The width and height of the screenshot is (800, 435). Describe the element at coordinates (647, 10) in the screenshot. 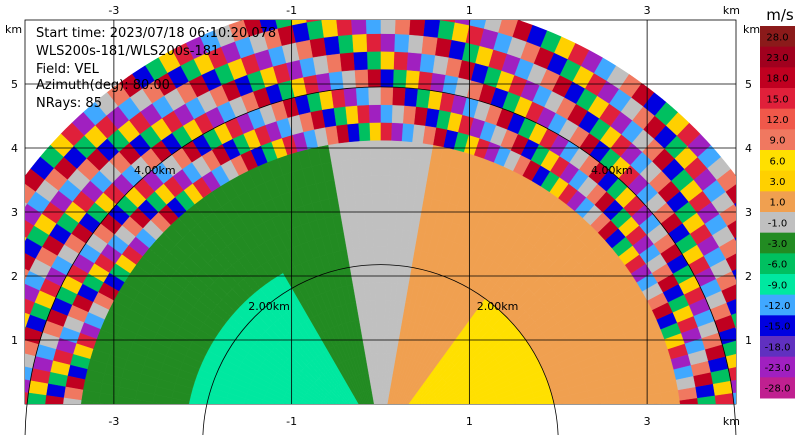

I see `x-tick-label-top: 3` at that location.